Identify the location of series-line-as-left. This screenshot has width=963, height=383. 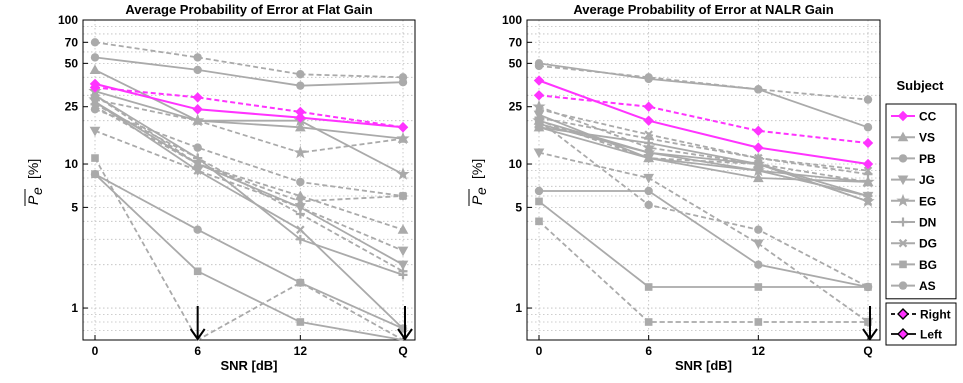
(249, 251).